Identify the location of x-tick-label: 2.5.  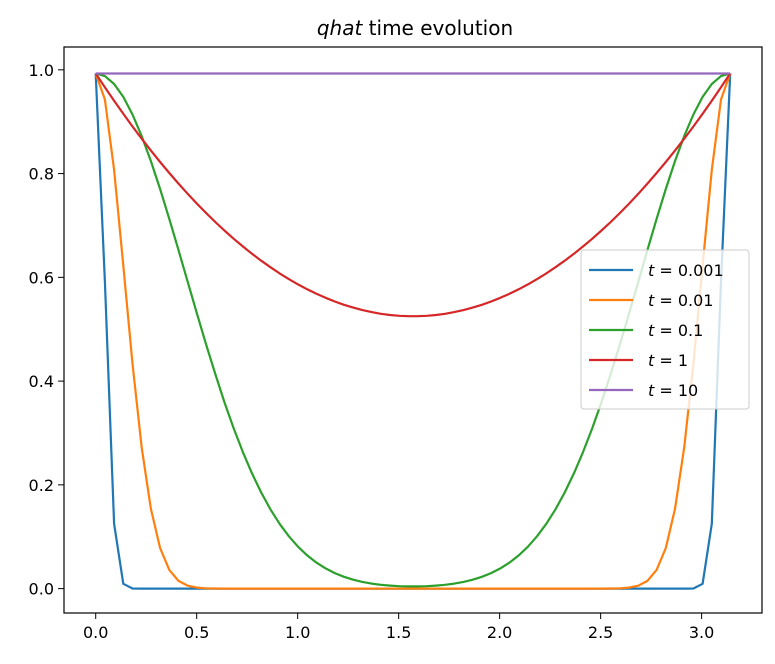
(600, 632).